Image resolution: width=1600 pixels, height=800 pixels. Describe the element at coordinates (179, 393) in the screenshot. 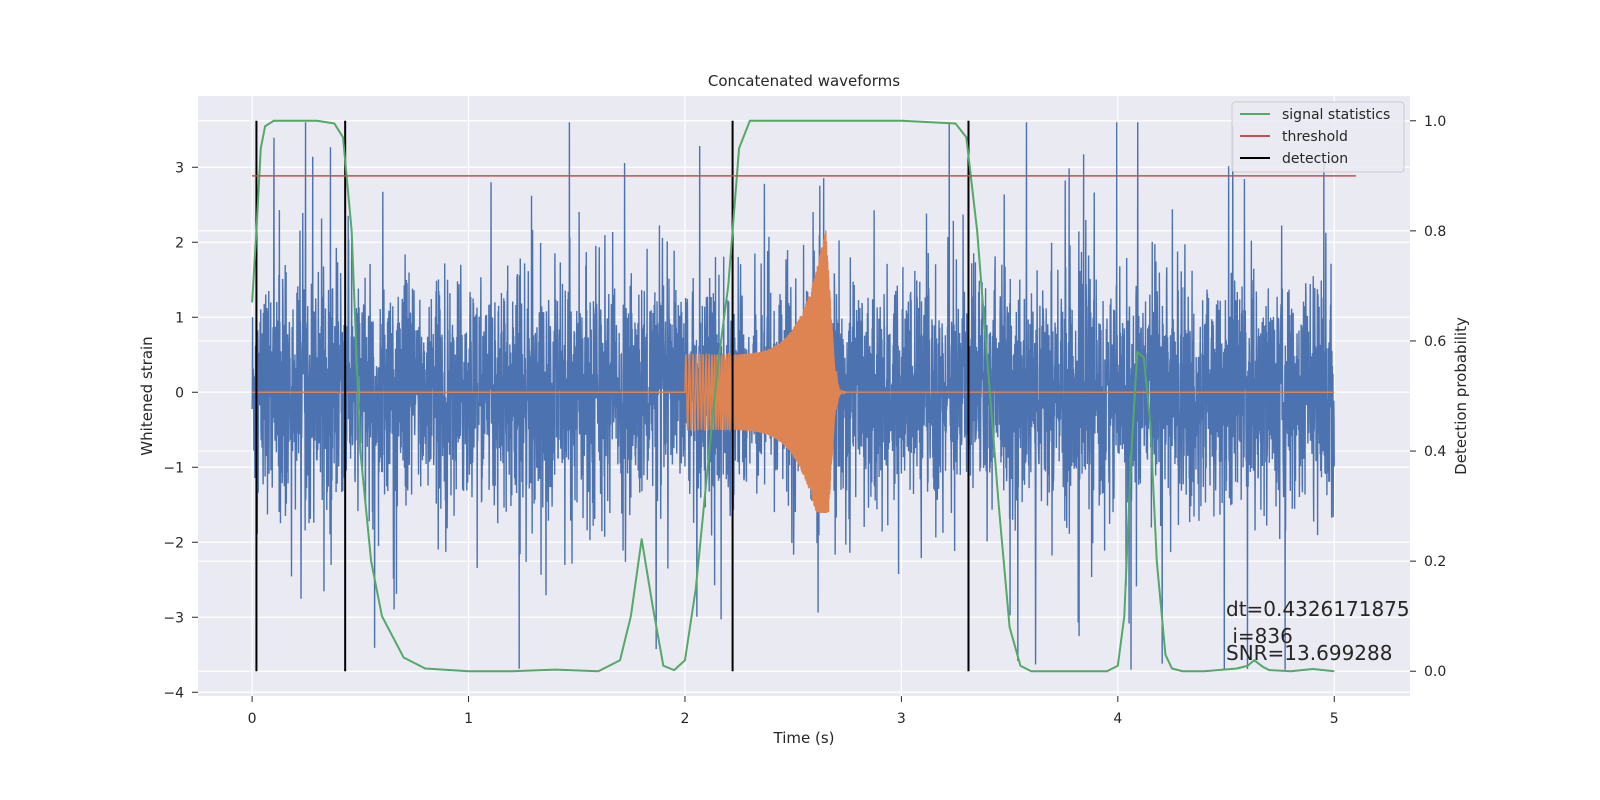

I see `y-tick-label: 0` at that location.